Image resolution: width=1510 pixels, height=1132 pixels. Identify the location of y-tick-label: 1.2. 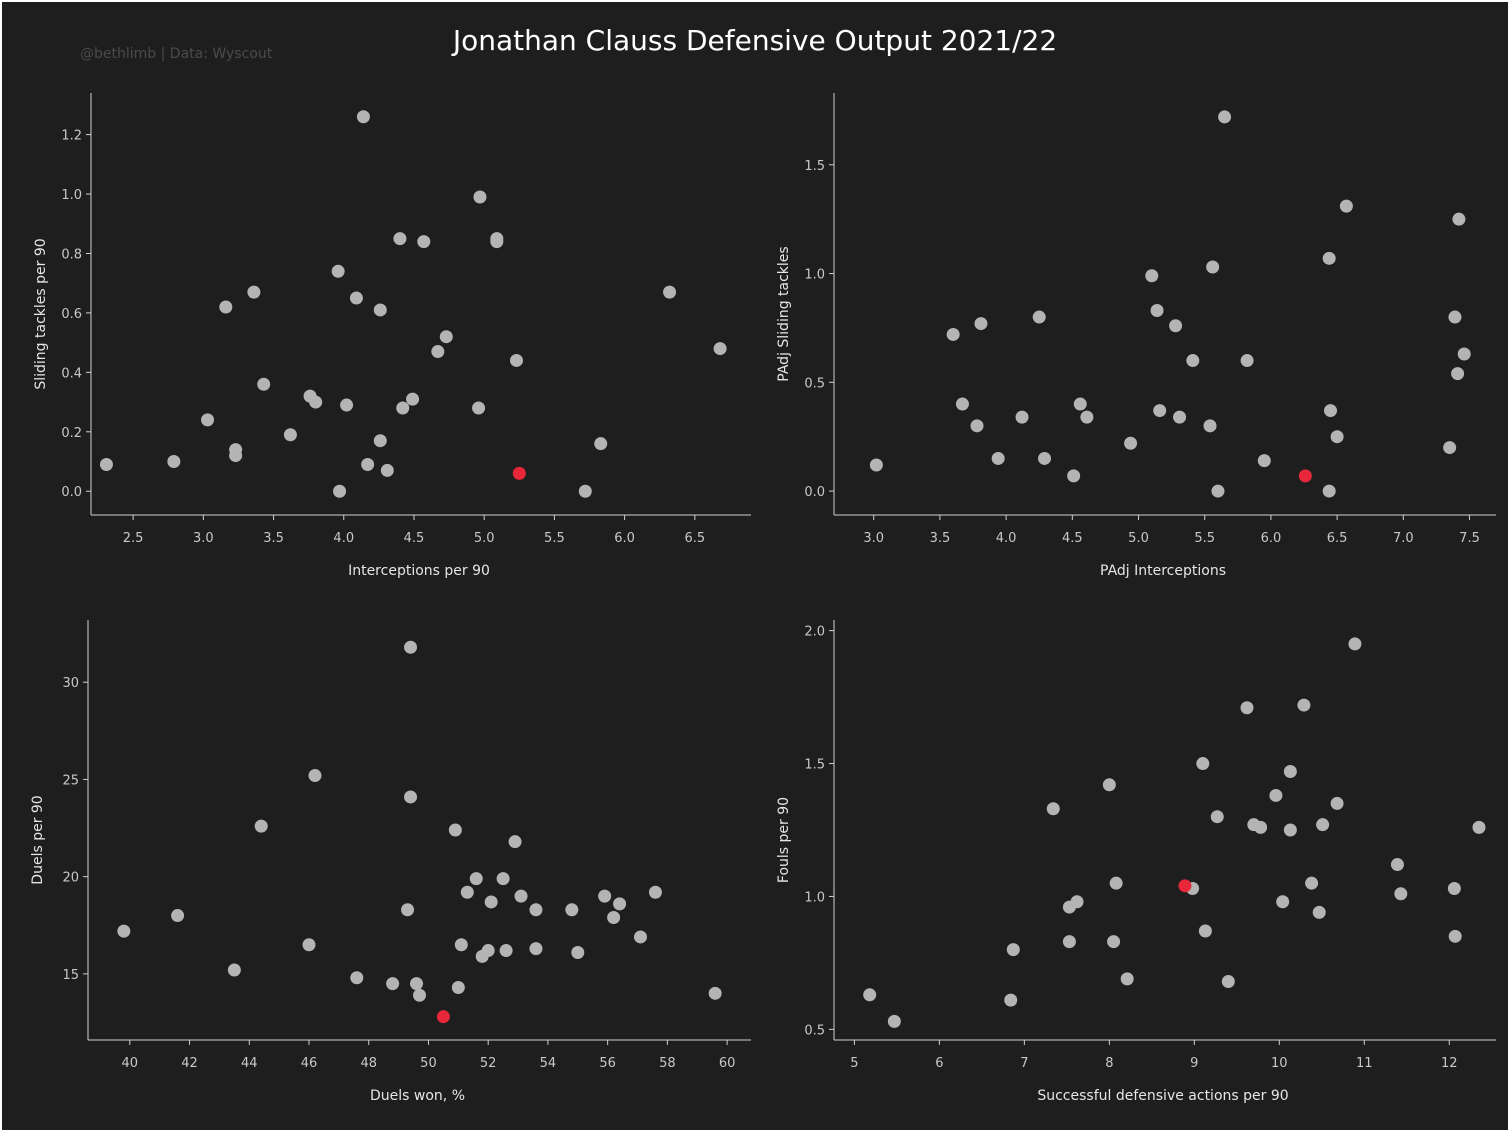
(71, 136).